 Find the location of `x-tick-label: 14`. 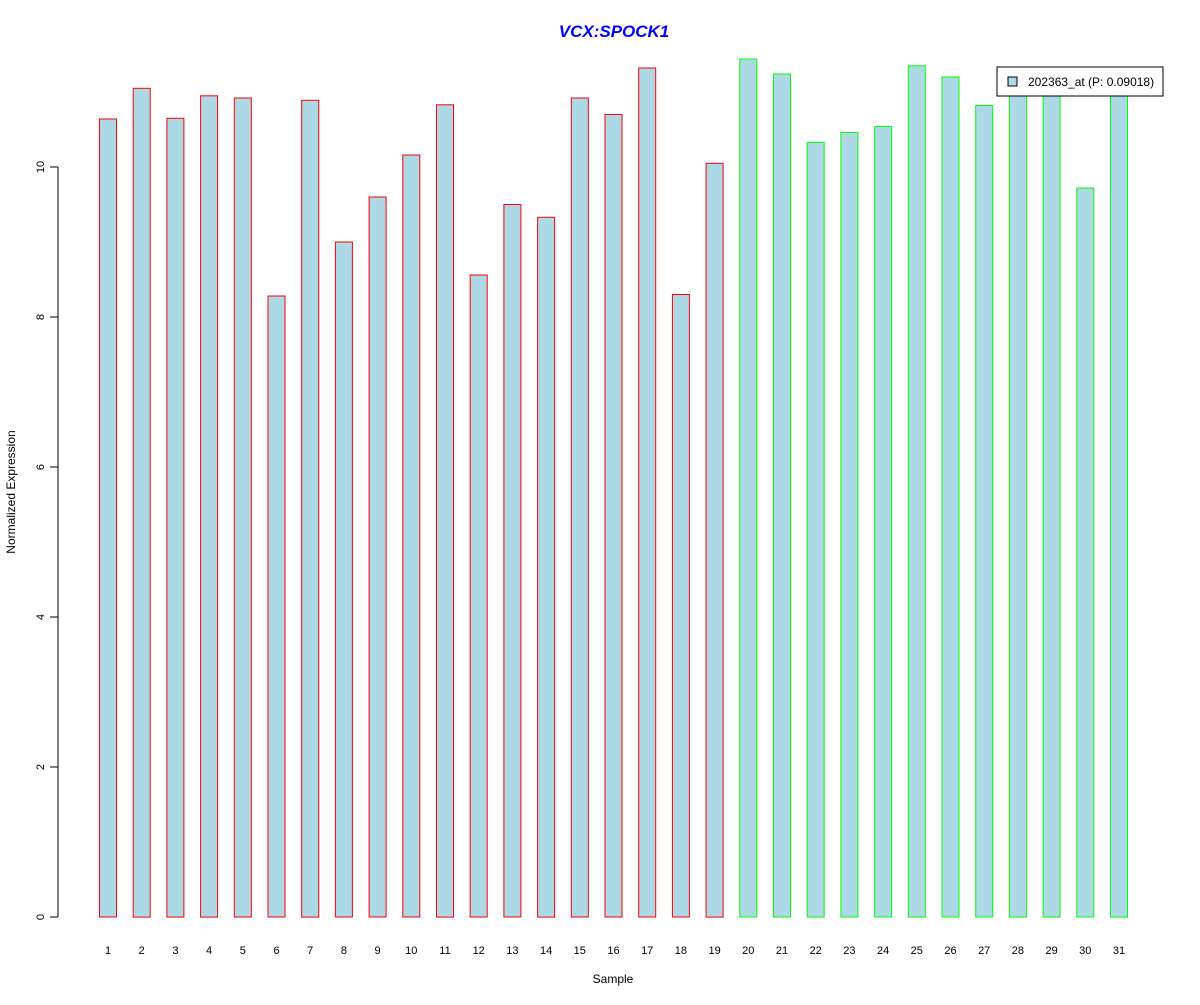

x-tick-label: 14 is located at coordinates (546, 951).